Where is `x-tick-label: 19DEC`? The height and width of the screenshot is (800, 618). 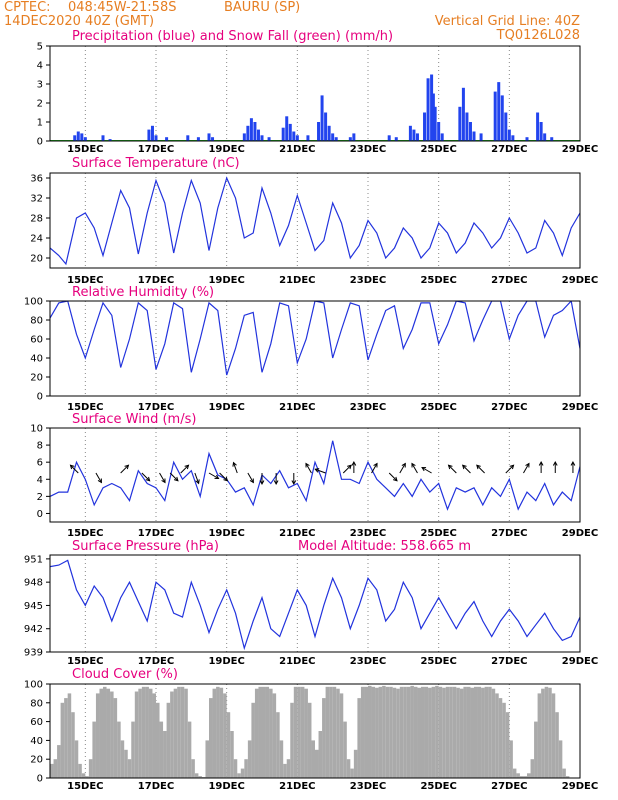
x-tick-label: 19DEC is located at coordinates (226, 280).